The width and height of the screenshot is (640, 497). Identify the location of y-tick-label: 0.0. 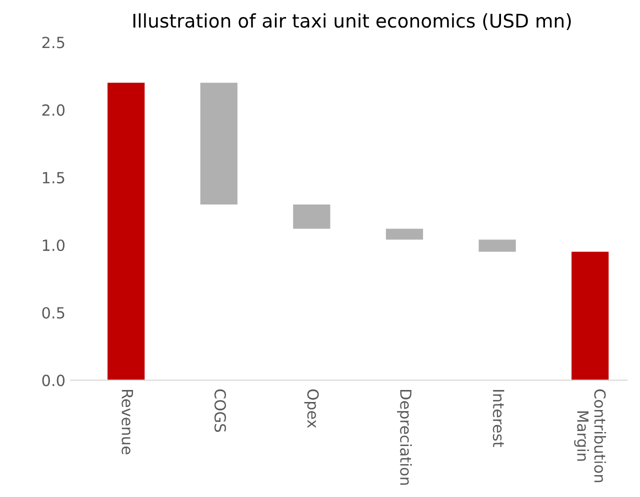
(53, 380).